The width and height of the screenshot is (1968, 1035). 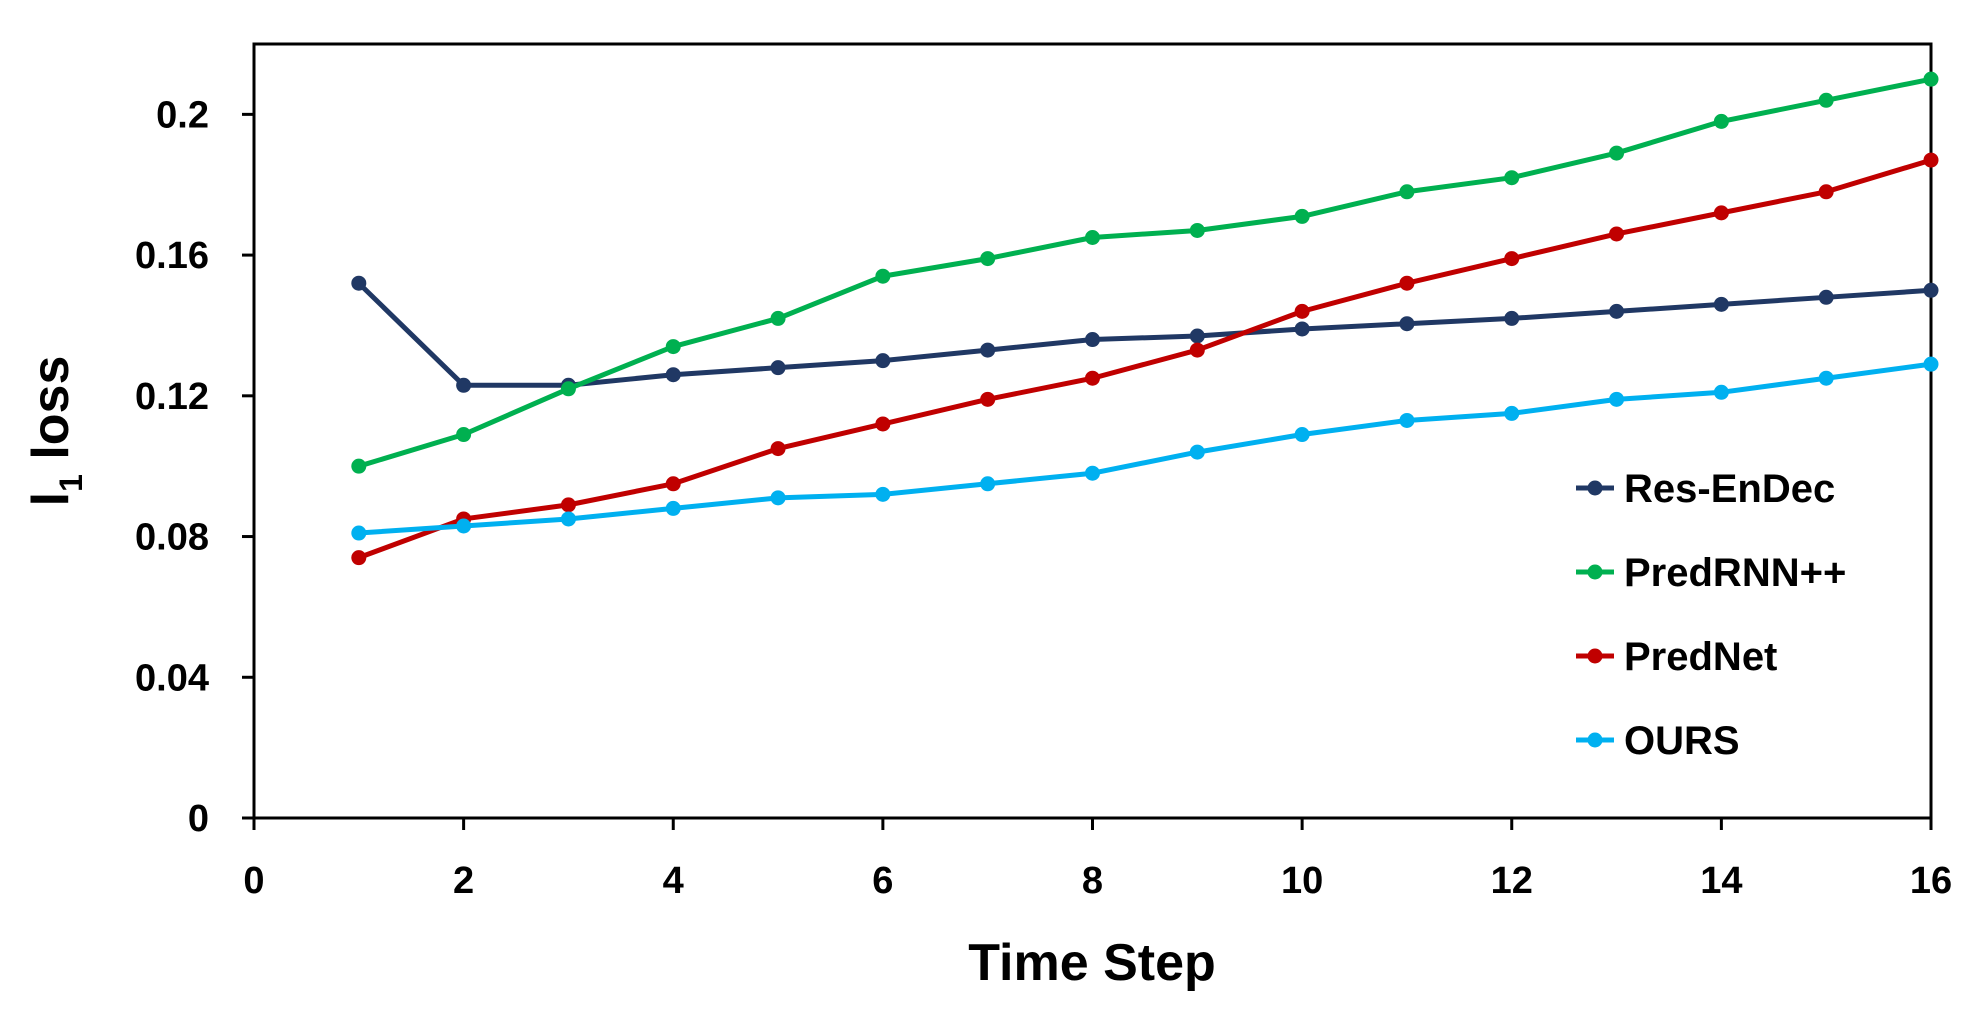 I want to click on legend: Res-EnDec PredRNN++ PredNet OURS, so click(x=1711, y=615).